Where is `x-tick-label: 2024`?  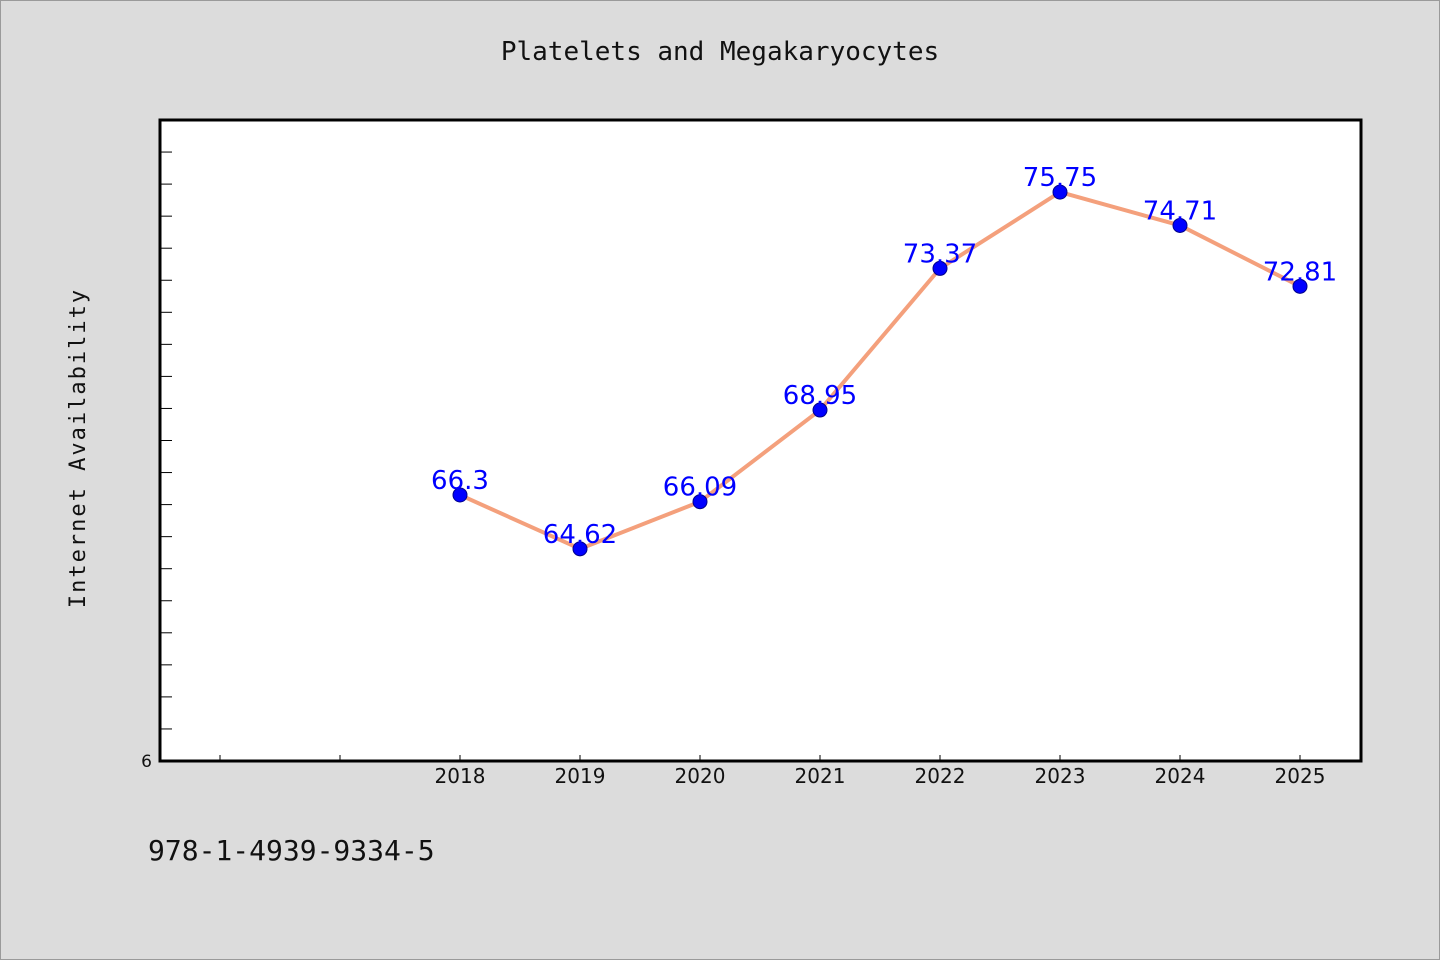 x-tick-label: 2024 is located at coordinates (1180, 776).